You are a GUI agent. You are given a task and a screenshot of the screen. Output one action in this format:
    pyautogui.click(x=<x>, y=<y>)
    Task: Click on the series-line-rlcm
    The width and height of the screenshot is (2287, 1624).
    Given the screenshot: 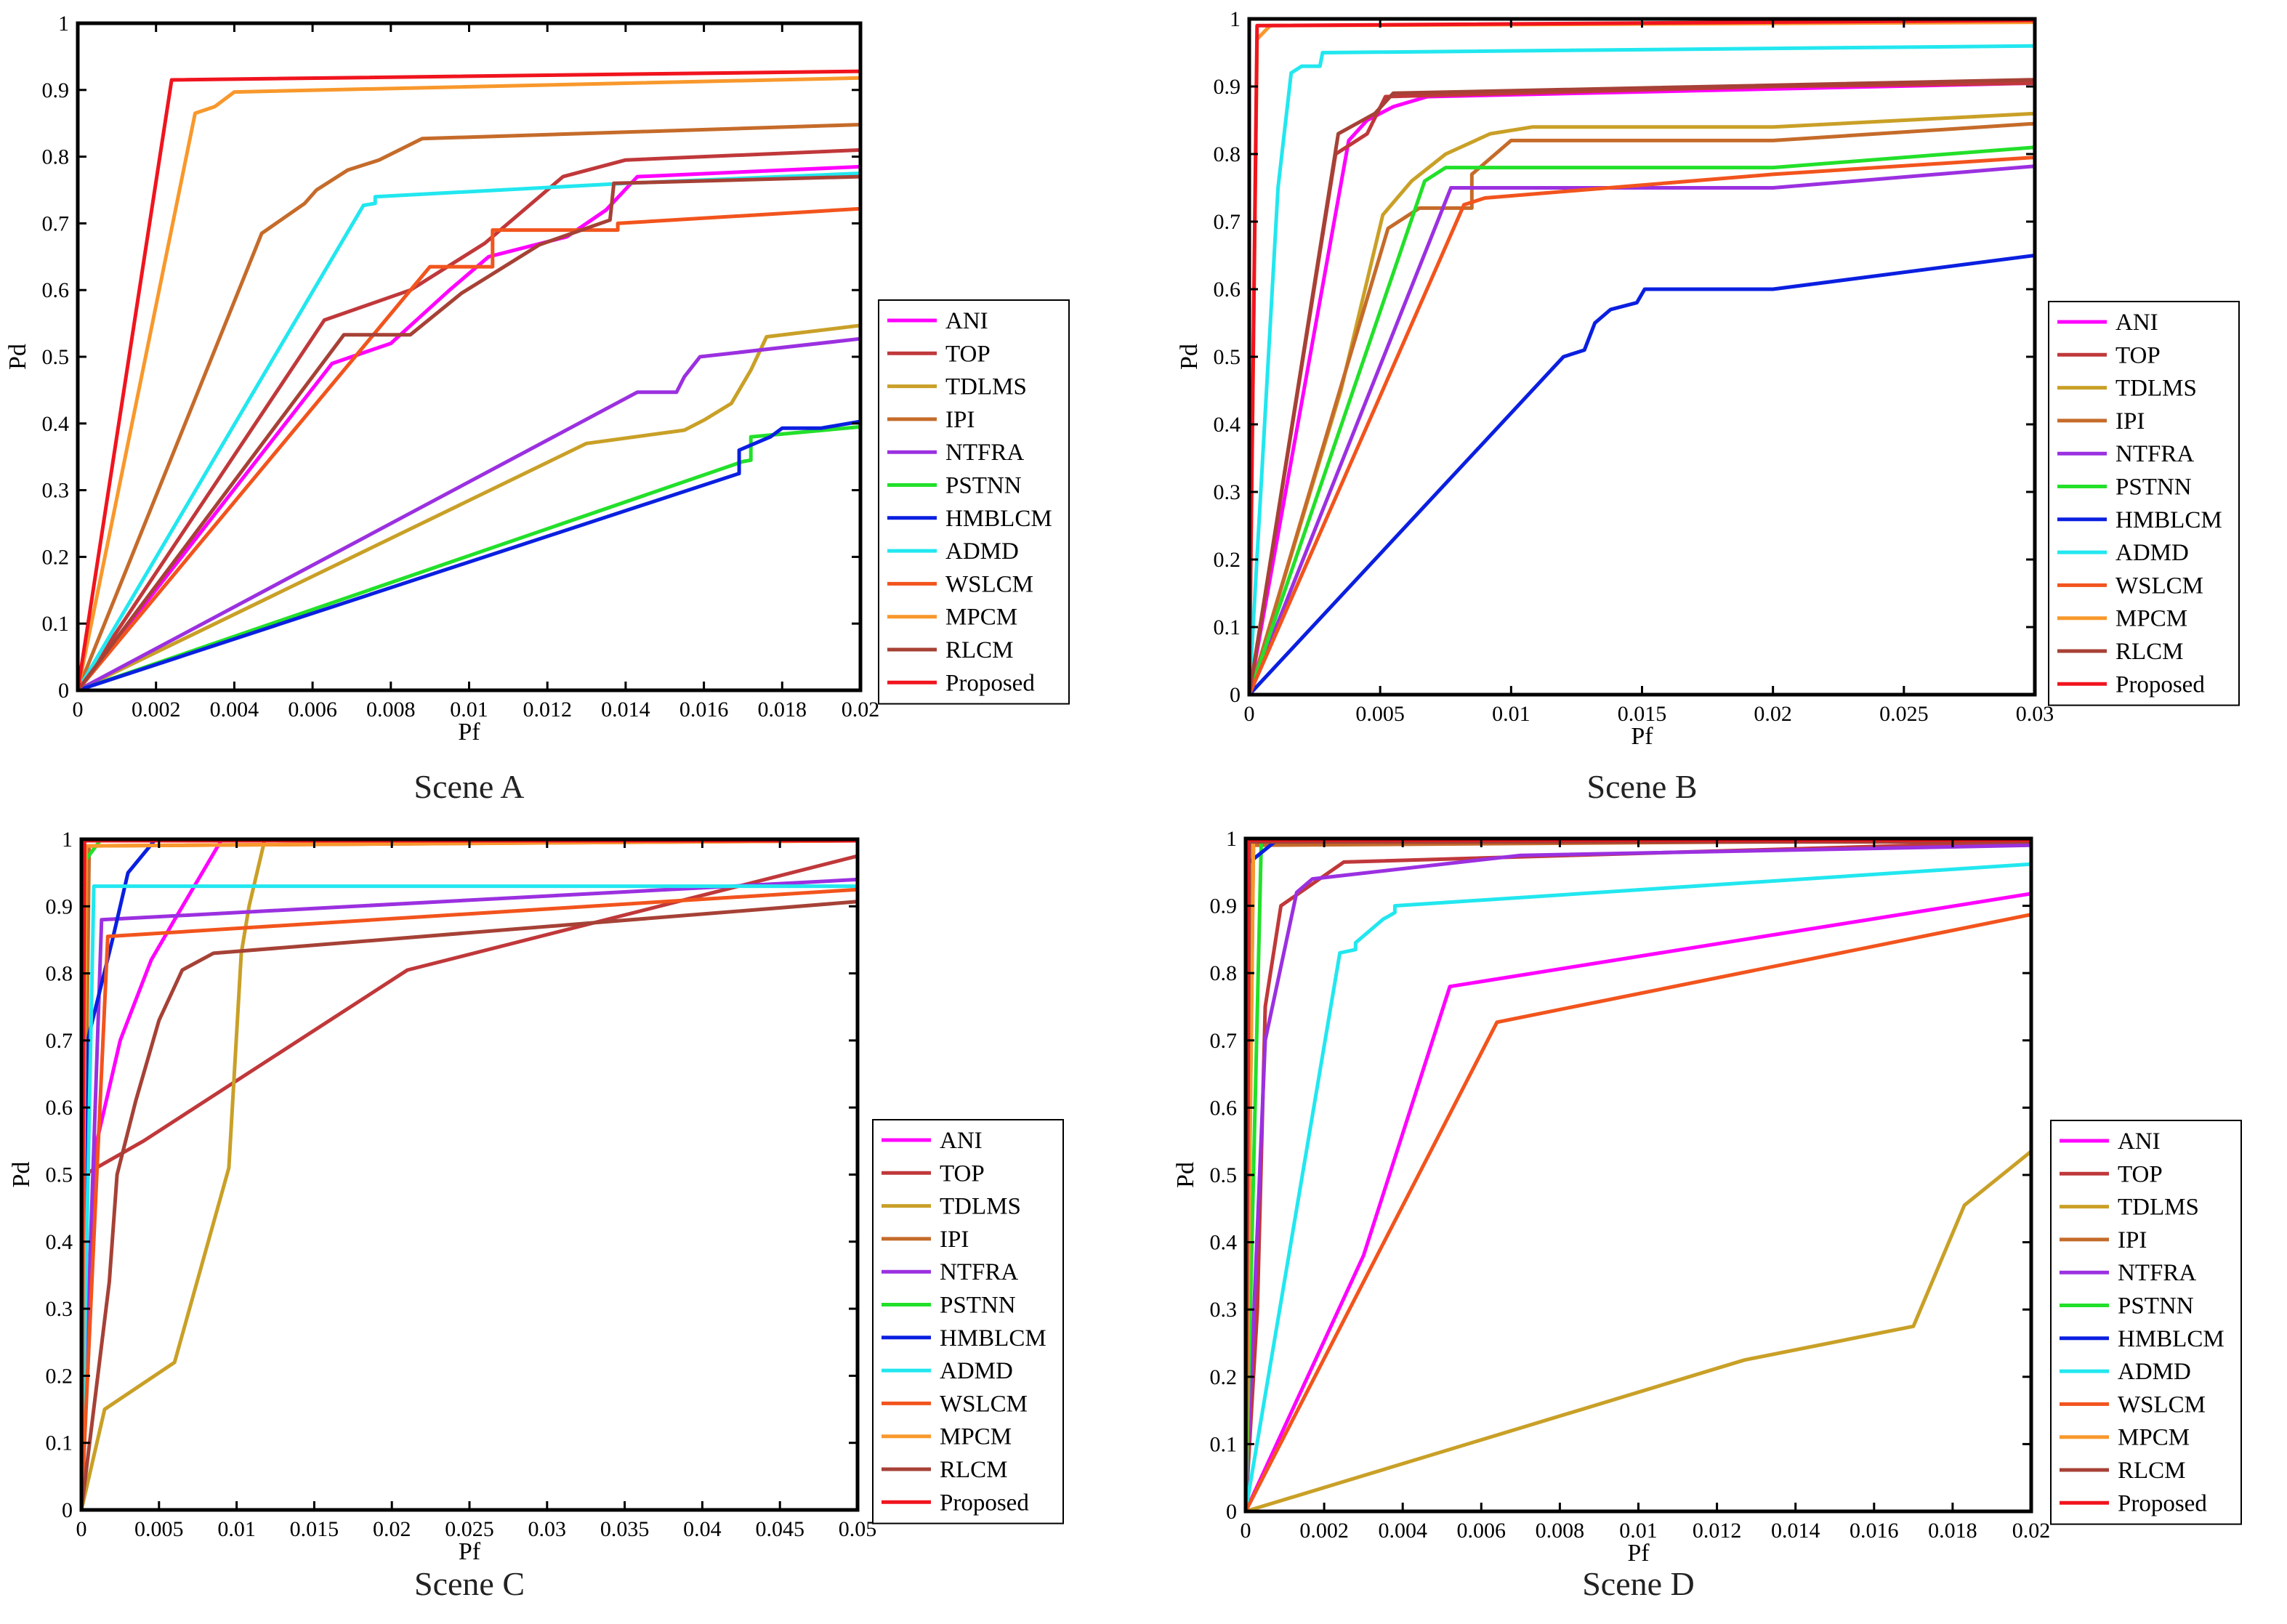 What is the action you would take?
    pyautogui.click(x=469, y=1206)
    